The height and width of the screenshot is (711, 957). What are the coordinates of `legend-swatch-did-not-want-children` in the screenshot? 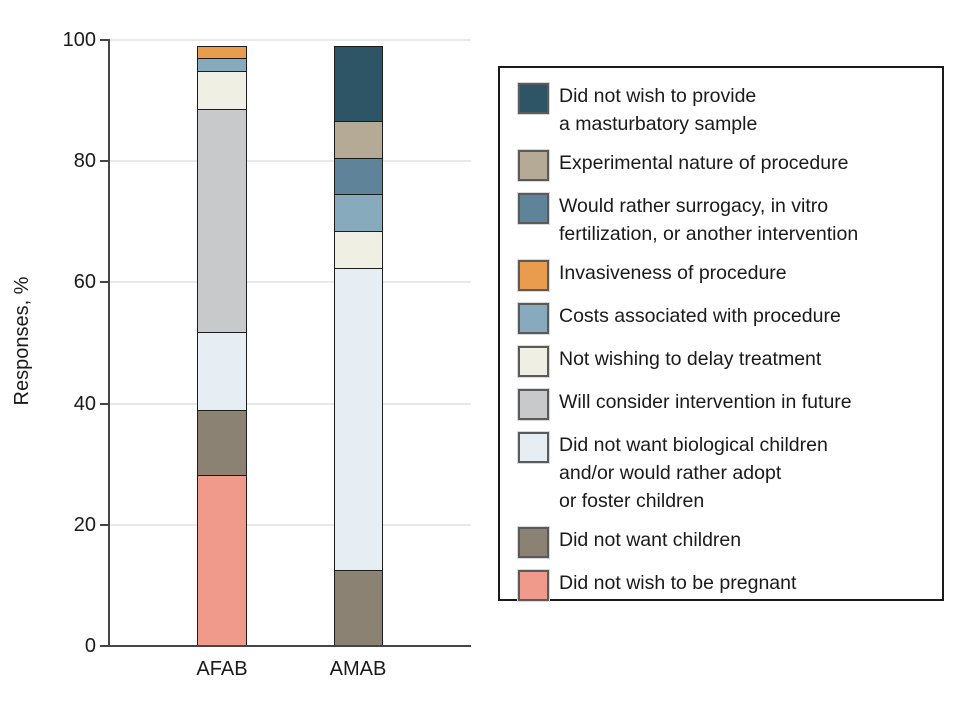 It's located at (533, 542).